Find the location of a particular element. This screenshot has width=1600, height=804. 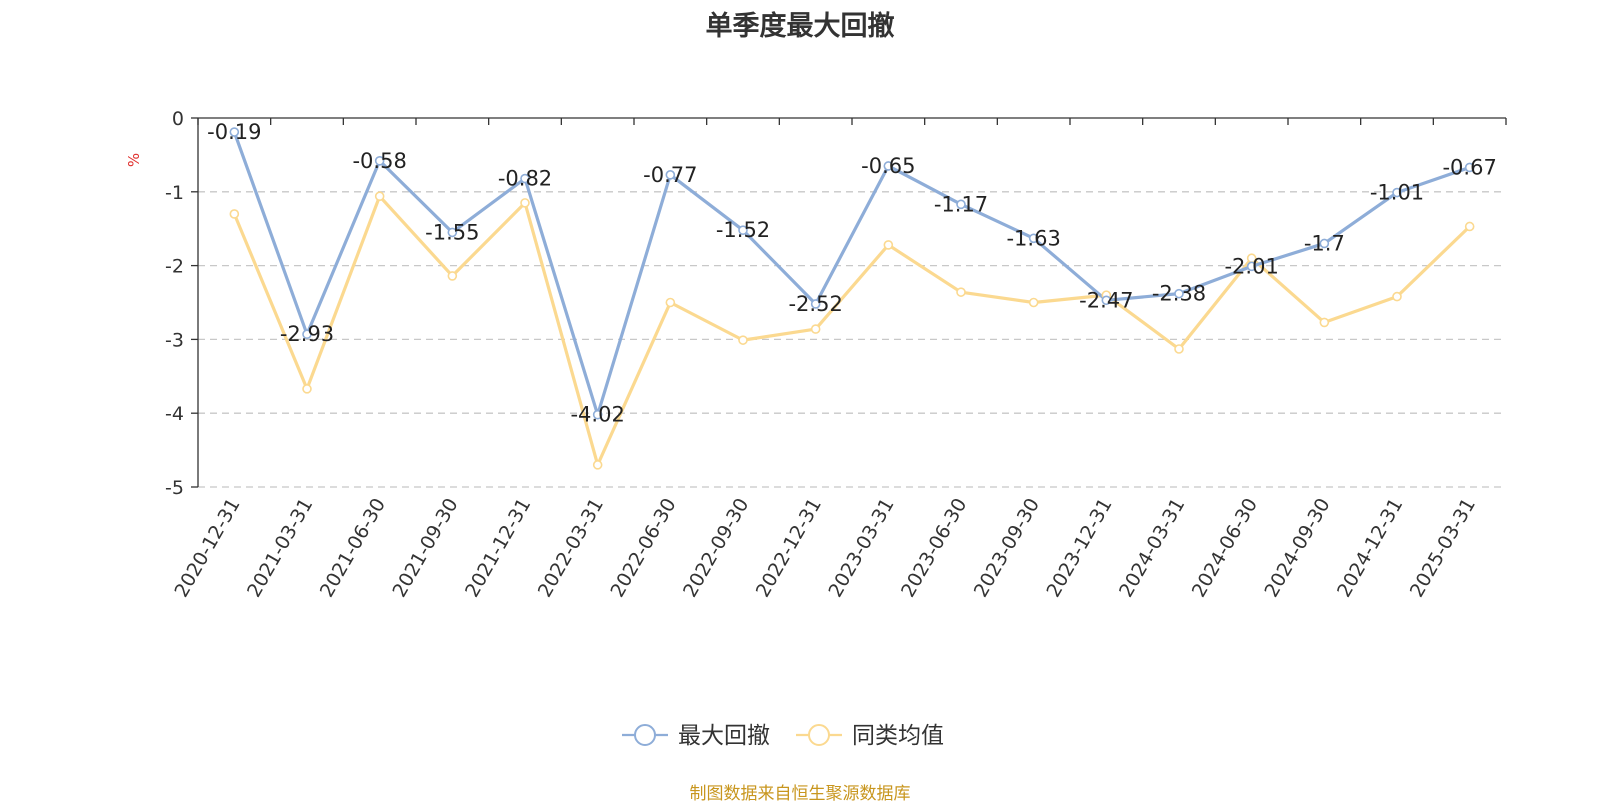

y-tick-label: -4 is located at coordinates (174, 414).